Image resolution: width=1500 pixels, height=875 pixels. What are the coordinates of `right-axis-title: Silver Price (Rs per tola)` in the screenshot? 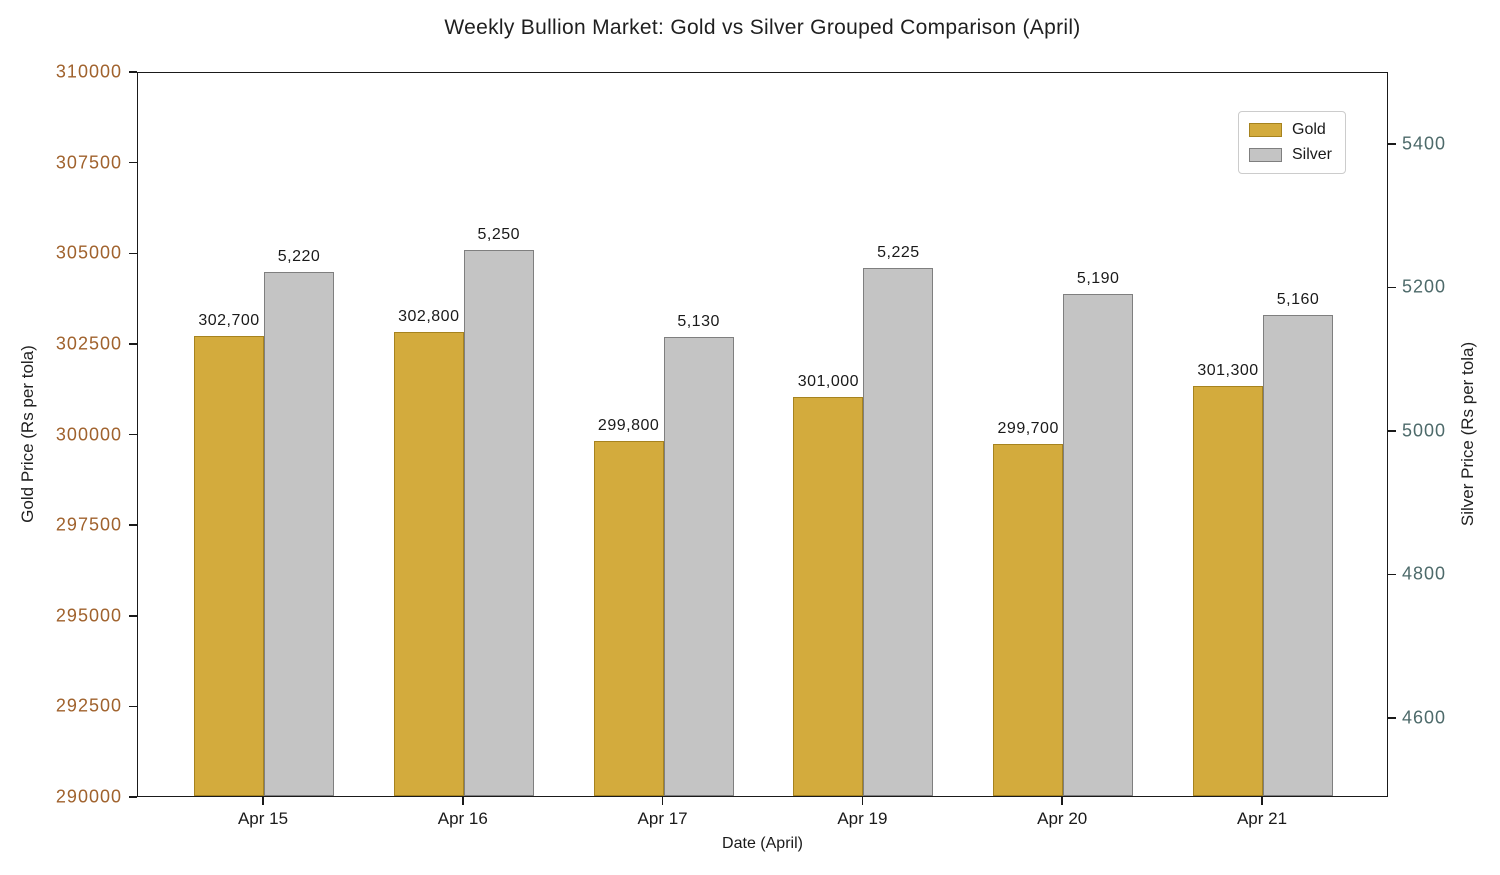 It's located at (1467, 434).